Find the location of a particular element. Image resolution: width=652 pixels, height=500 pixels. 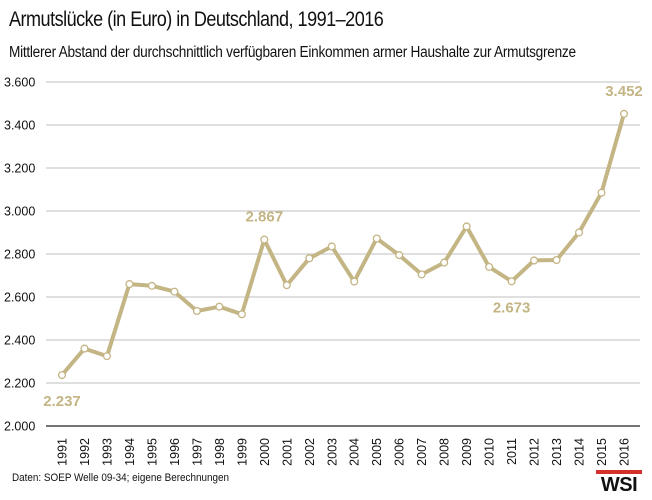

y-tick-label: 2.800 is located at coordinates (19, 255).